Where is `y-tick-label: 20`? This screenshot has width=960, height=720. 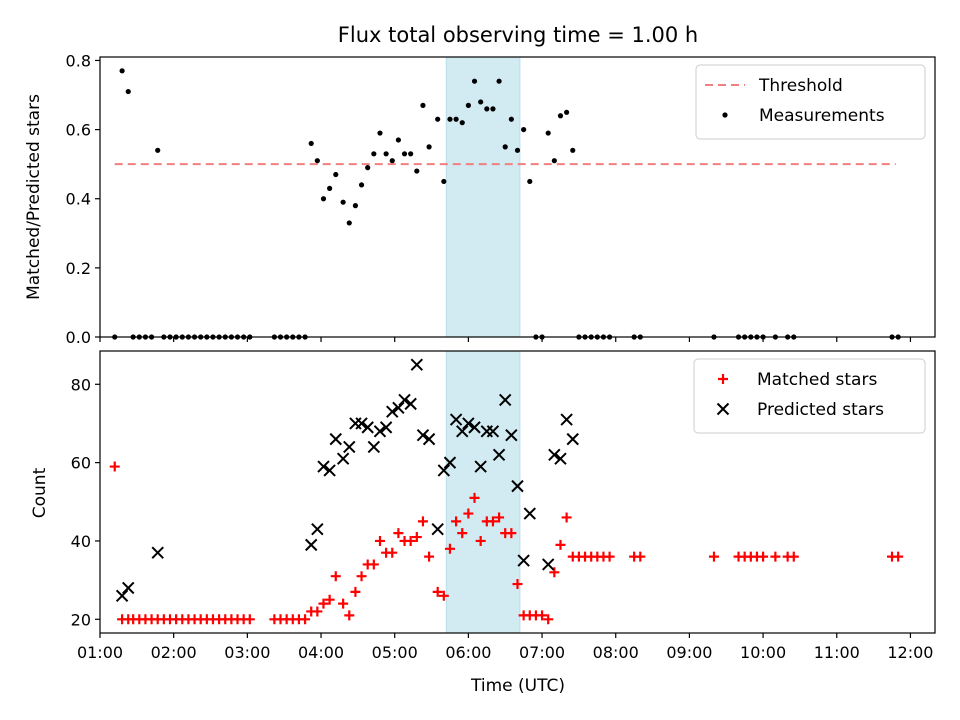 y-tick-label: 20 is located at coordinates (81, 619).